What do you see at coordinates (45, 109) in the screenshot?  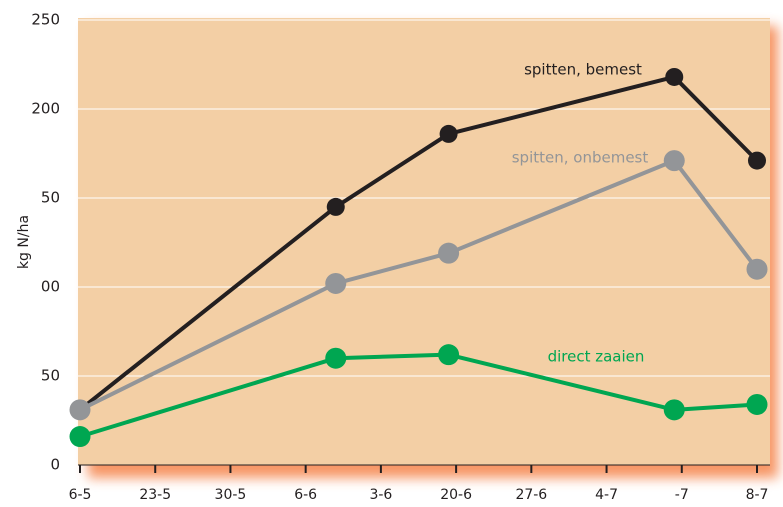 I see `y-tick-label: 200` at bounding box center [45, 109].